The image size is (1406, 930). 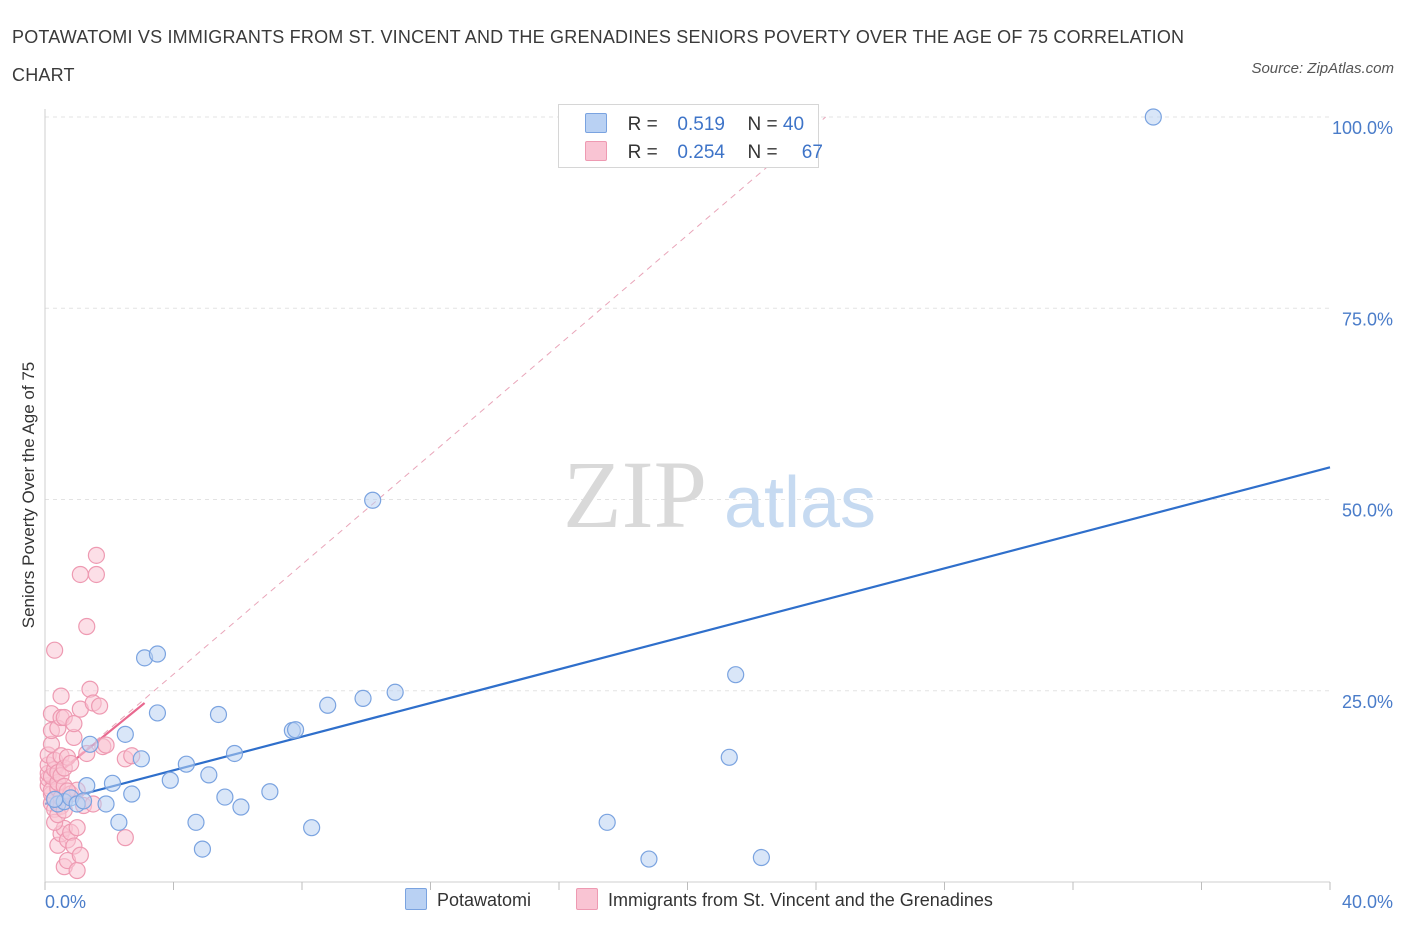 I want to click on legend-row-immigrants: R = 0.254 N = 67, so click(x=704, y=153).